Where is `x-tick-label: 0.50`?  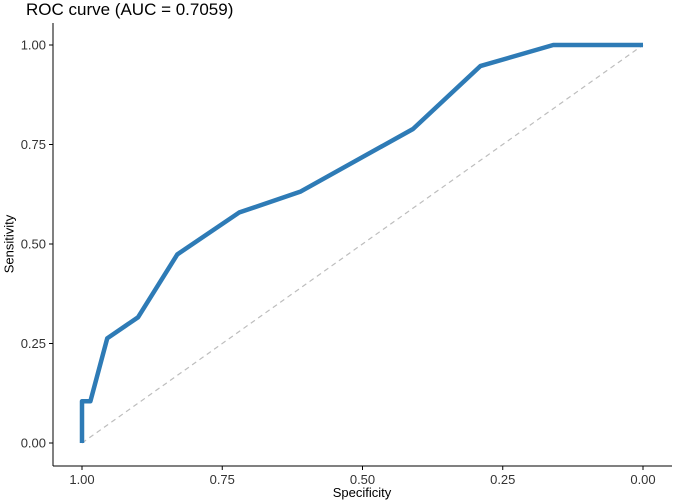
x-tick-label: 0.50 is located at coordinates (362, 479).